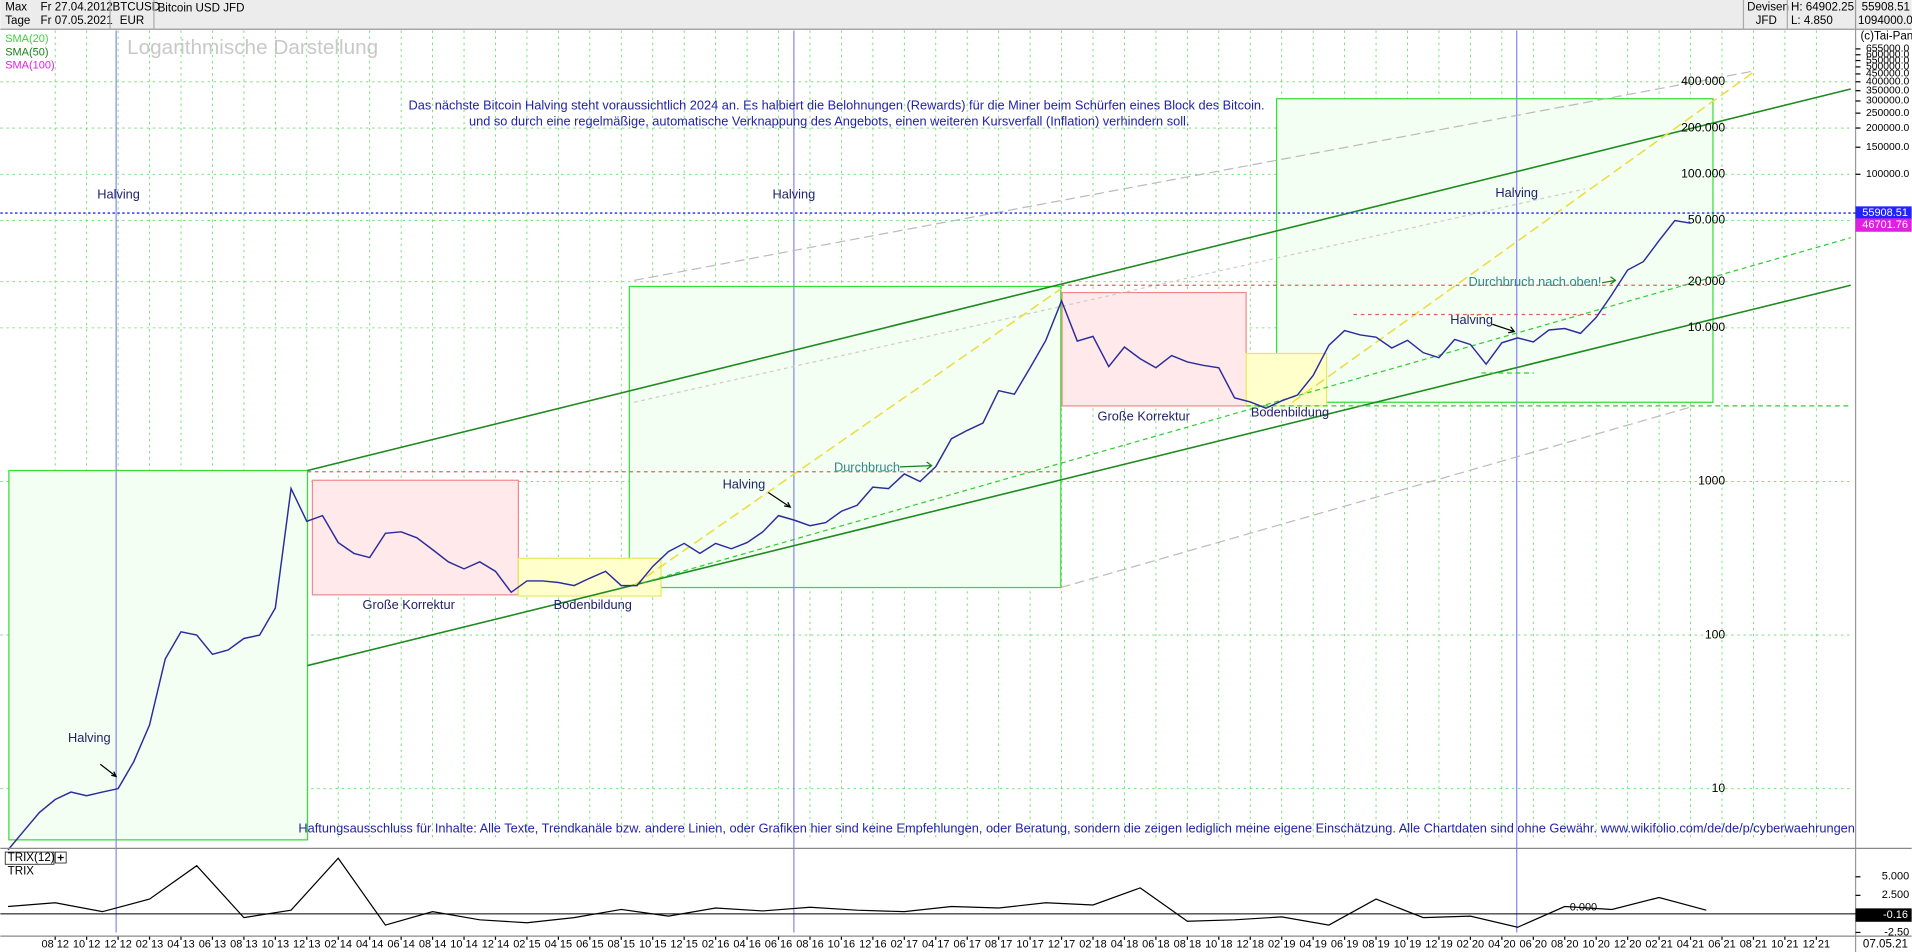  I want to click on x-tick-label: 06 14, so click(400, 945).